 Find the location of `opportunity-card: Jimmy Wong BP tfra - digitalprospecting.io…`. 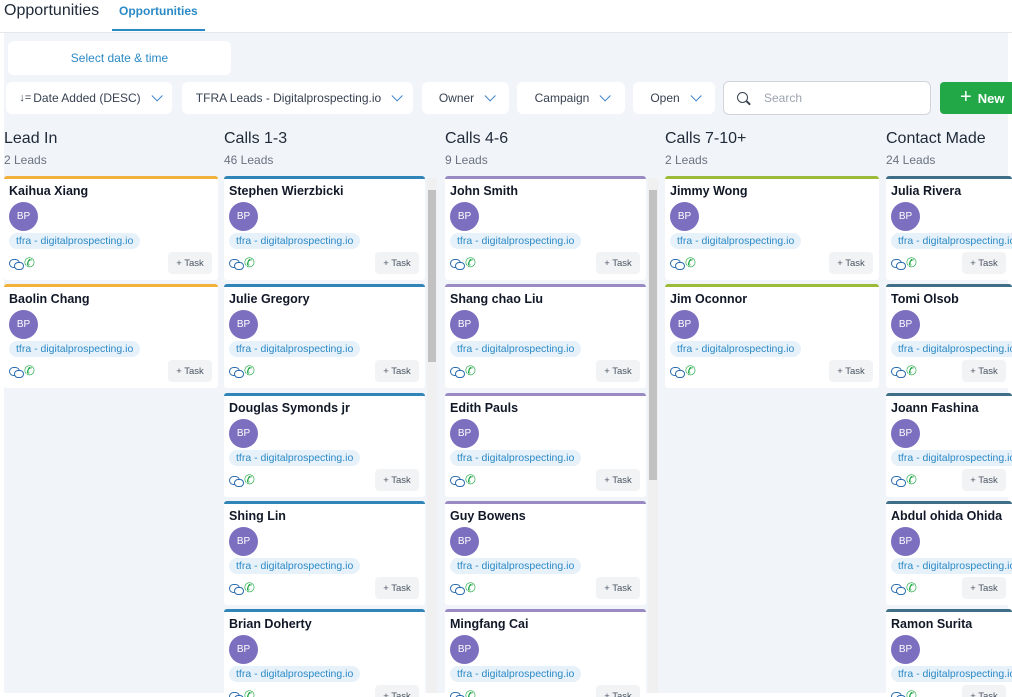

opportunity-card: Jimmy Wong BP tfra - digitalprospecting.io… is located at coordinates (772, 228).